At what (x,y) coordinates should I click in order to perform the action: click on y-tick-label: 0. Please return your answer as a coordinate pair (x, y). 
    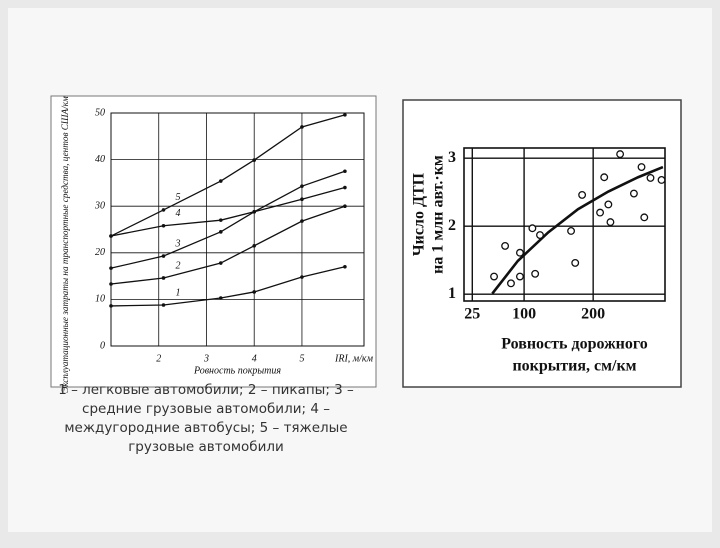
    Looking at the image, I should click on (102, 345).